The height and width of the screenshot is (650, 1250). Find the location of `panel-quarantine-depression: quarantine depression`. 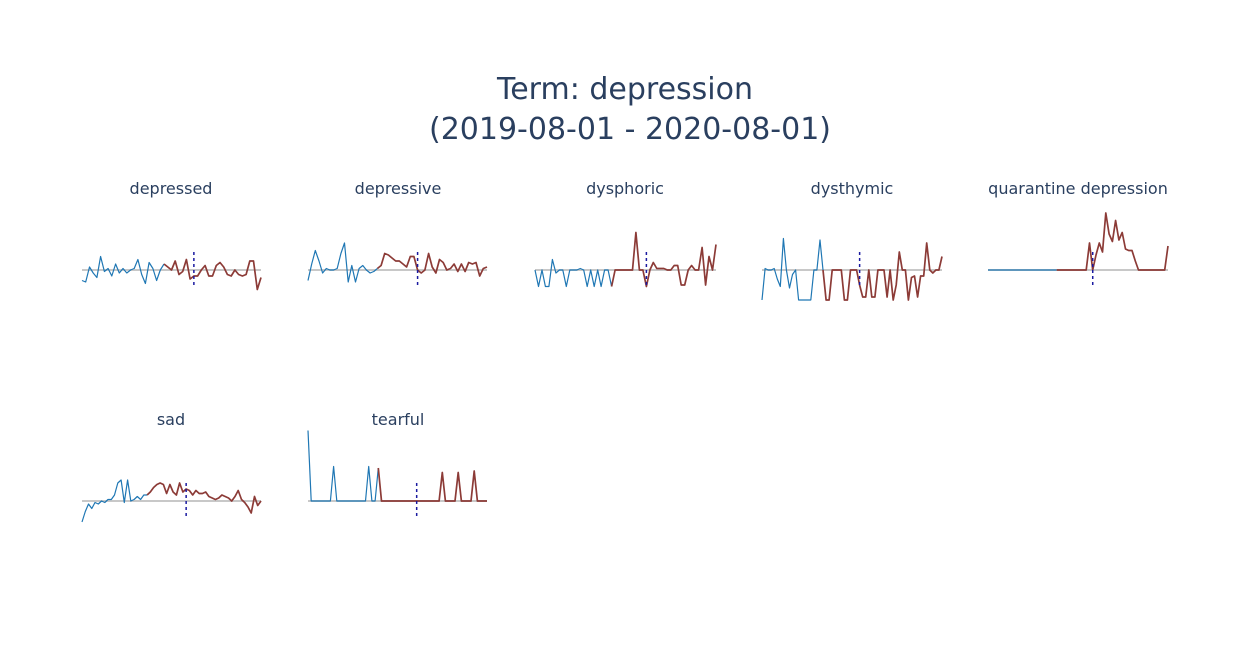

panel-quarantine-depression: quarantine depression is located at coordinates (1078, 233).